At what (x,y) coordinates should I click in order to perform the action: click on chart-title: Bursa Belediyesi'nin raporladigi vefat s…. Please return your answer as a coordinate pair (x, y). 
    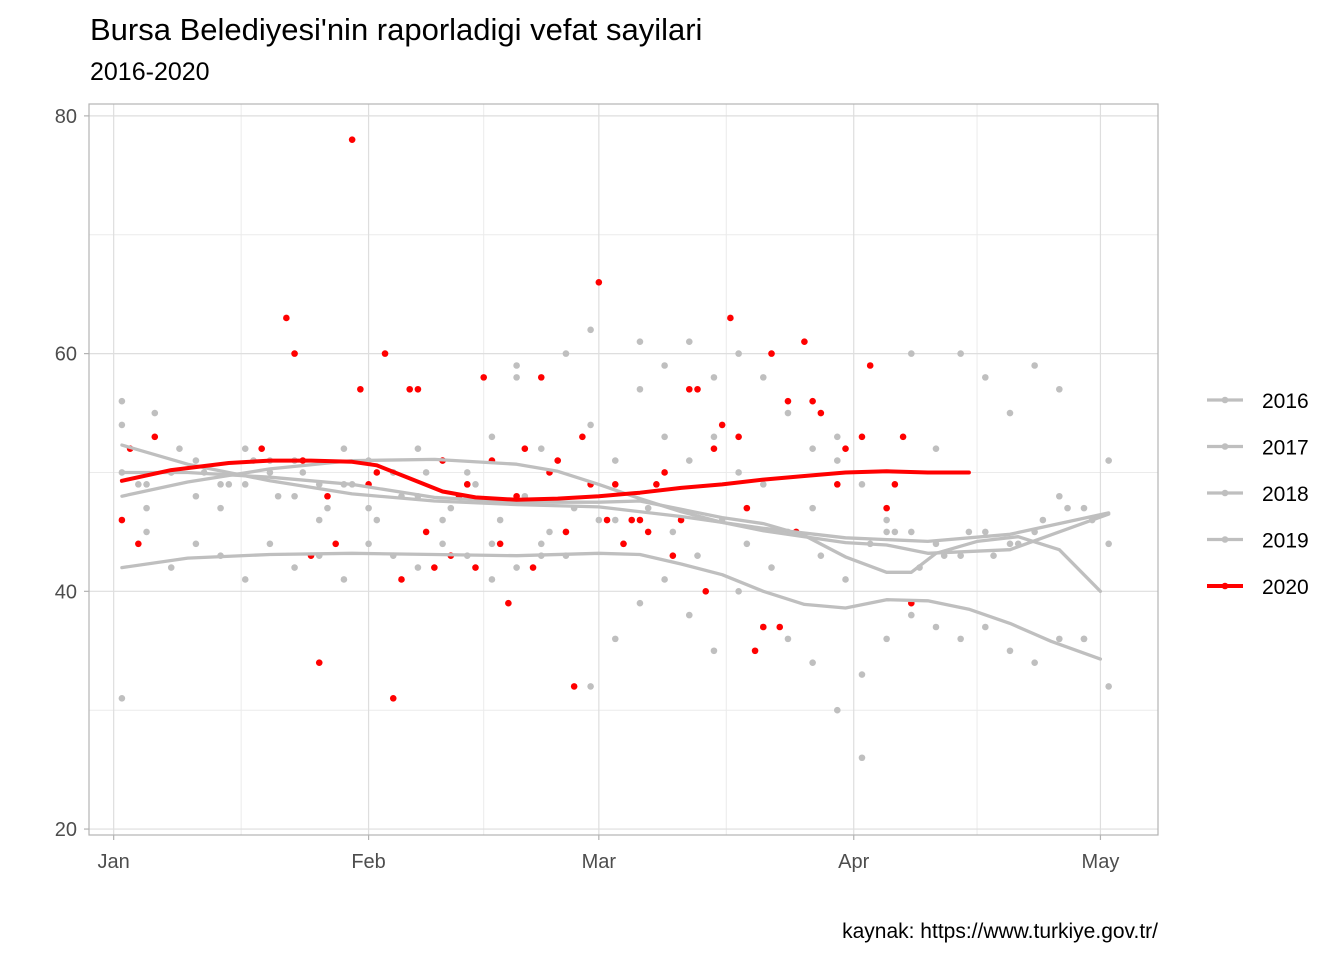
    Looking at the image, I should click on (396, 29).